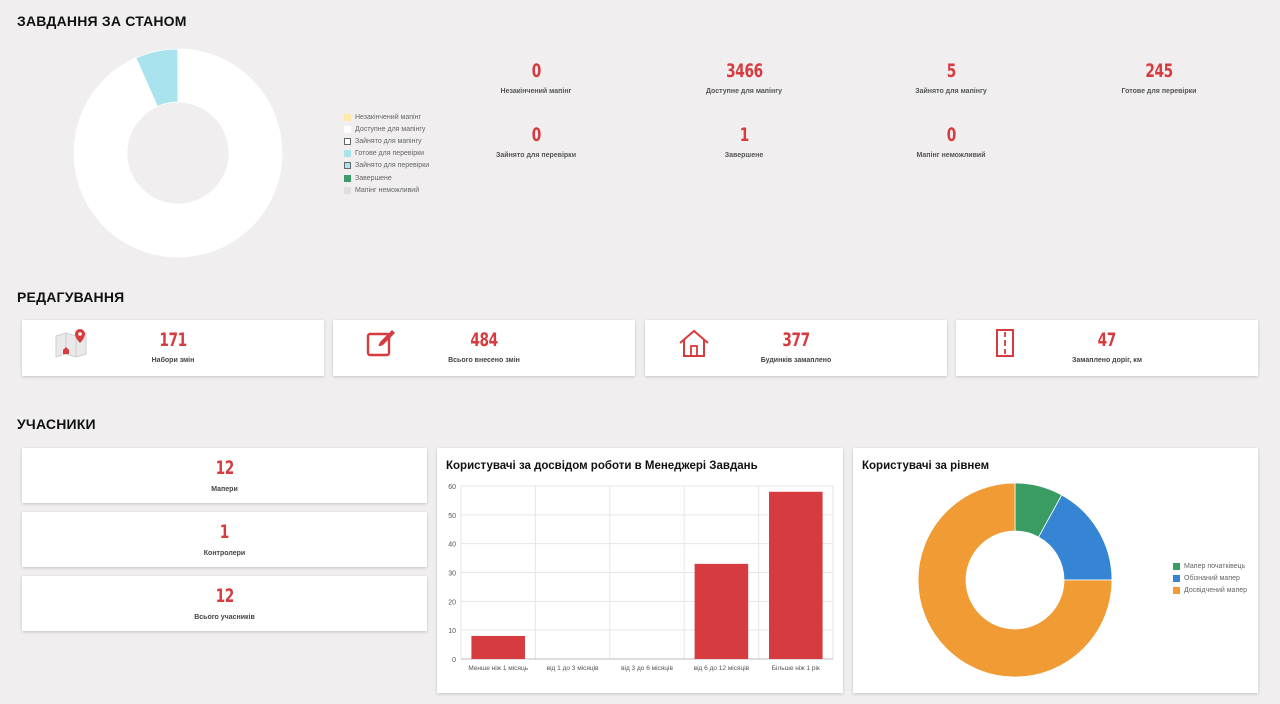 This screenshot has width=1280, height=704. What do you see at coordinates (1215, 566) in the screenshot?
I see `legend-label: Мапер початківець` at bounding box center [1215, 566].